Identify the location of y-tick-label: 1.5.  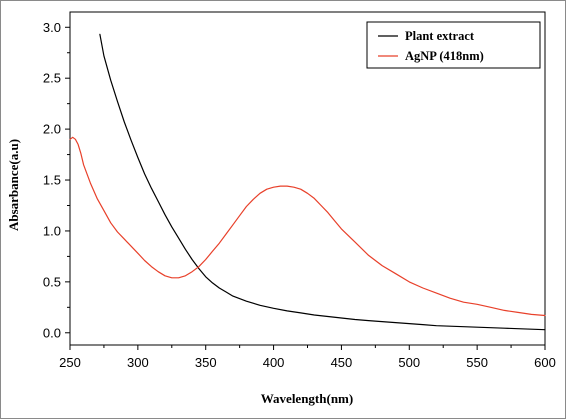
(52, 180).